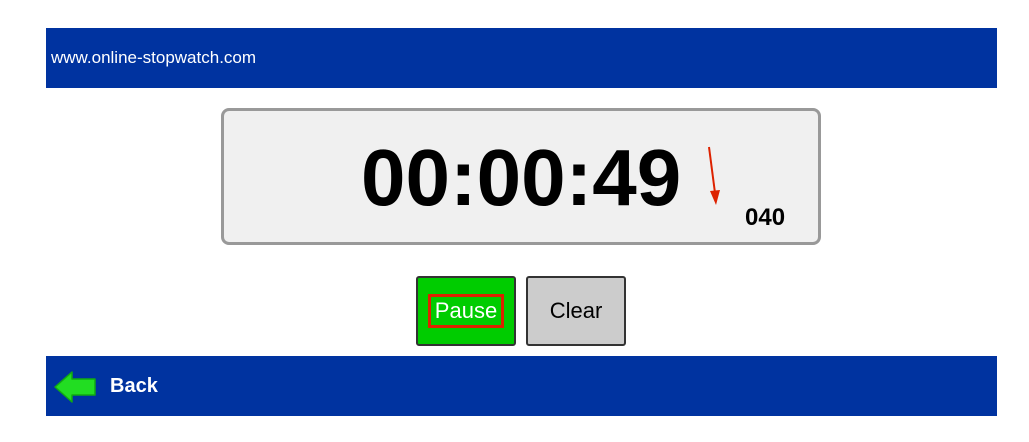 This screenshot has height=442, width=1029. What do you see at coordinates (521, 386) in the screenshot?
I see `back-button: Back` at bounding box center [521, 386].